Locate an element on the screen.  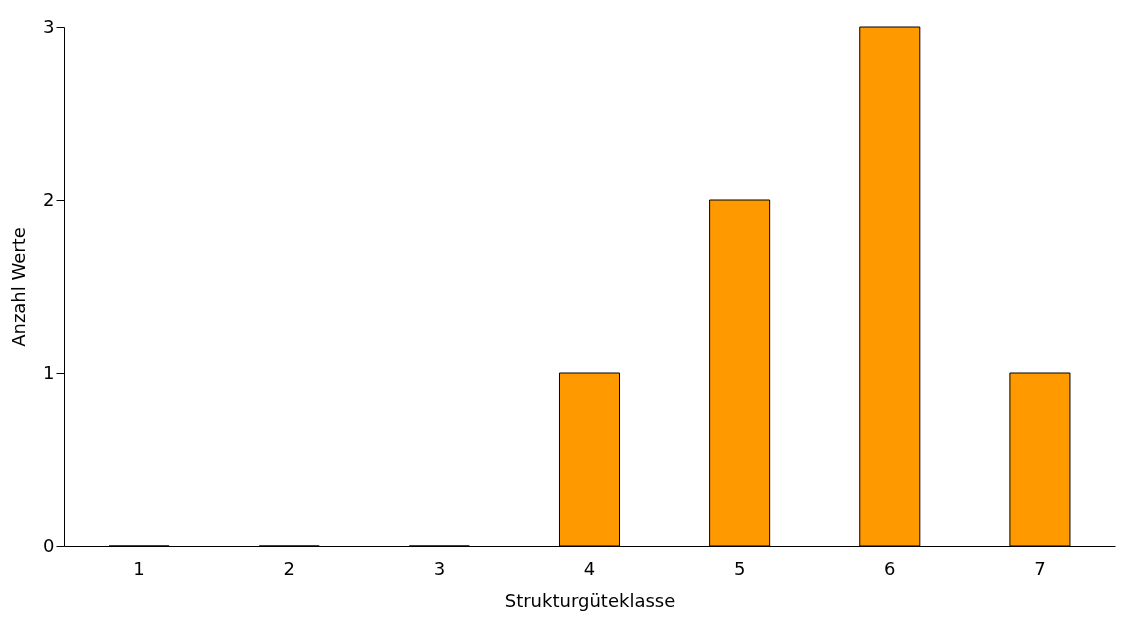
x-tick-label: 4 is located at coordinates (589, 568).